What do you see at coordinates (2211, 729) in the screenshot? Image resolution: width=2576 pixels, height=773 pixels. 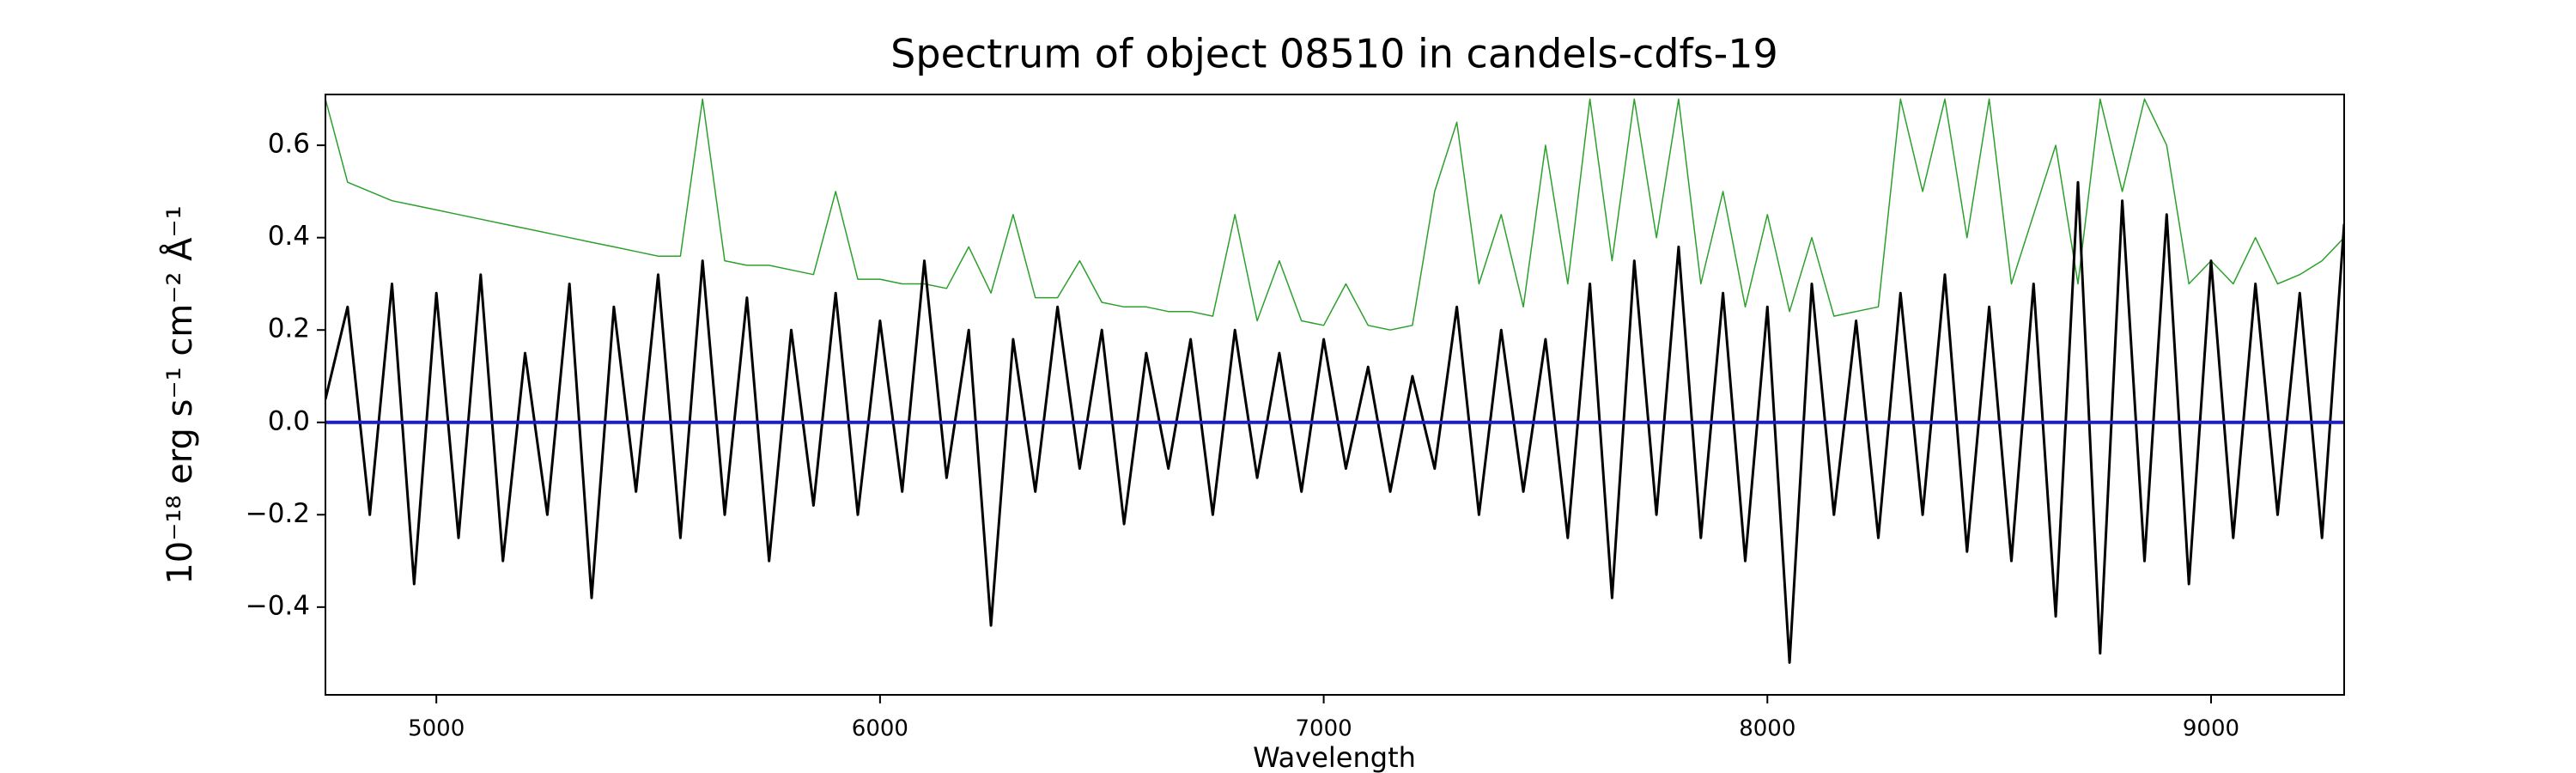 I see `x-tick-label: 9000` at bounding box center [2211, 729].